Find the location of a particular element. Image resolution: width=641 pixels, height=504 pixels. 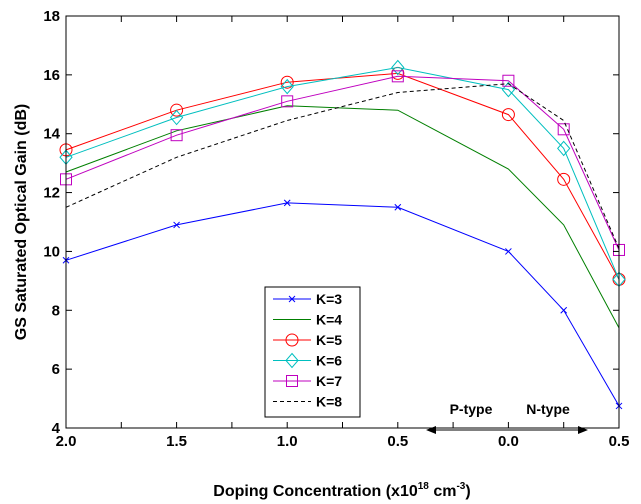

x-axis-title: Doping Concentration (x1018 cm-3) is located at coordinates (341, 490).